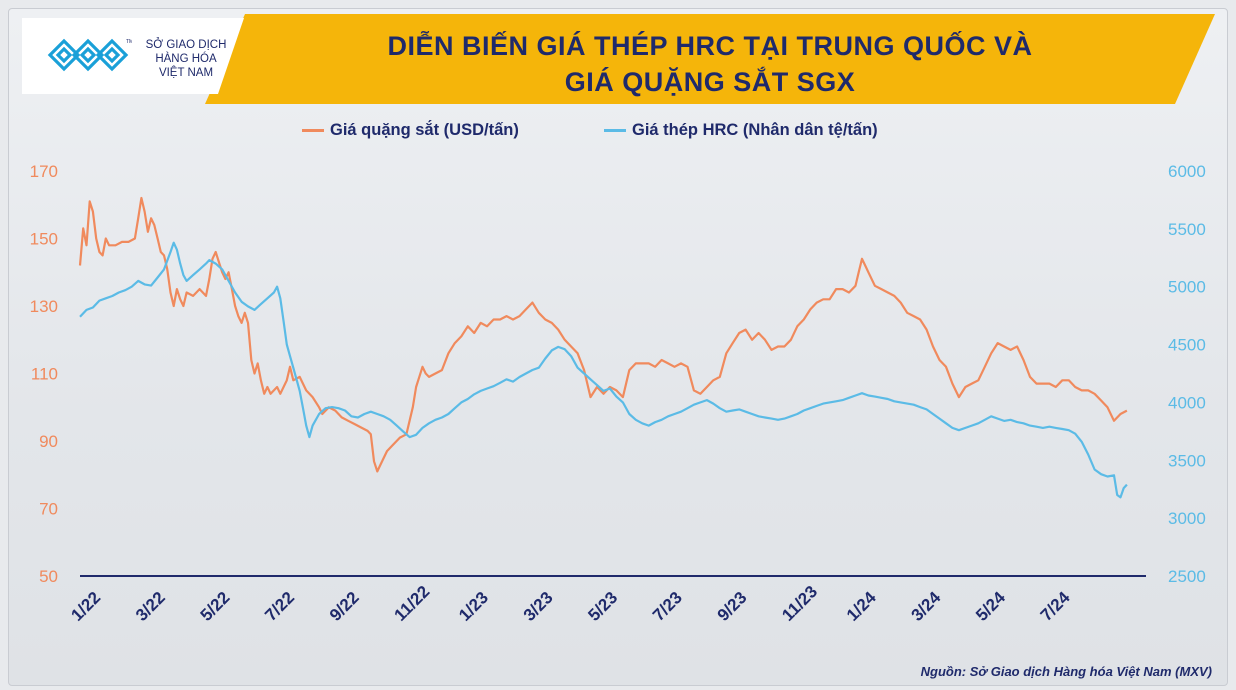  I want to click on x-tick-label: 1/24, so click(861, 606).